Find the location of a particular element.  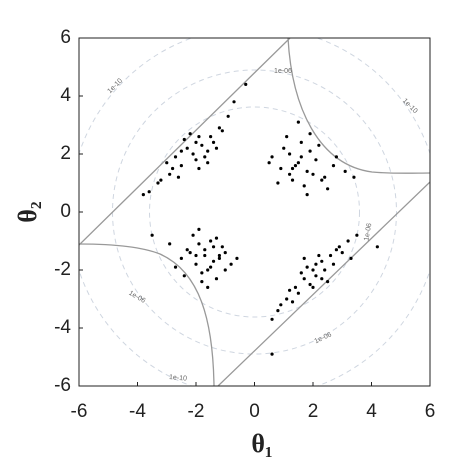

x-tick-label: 4 is located at coordinates (371, 411).